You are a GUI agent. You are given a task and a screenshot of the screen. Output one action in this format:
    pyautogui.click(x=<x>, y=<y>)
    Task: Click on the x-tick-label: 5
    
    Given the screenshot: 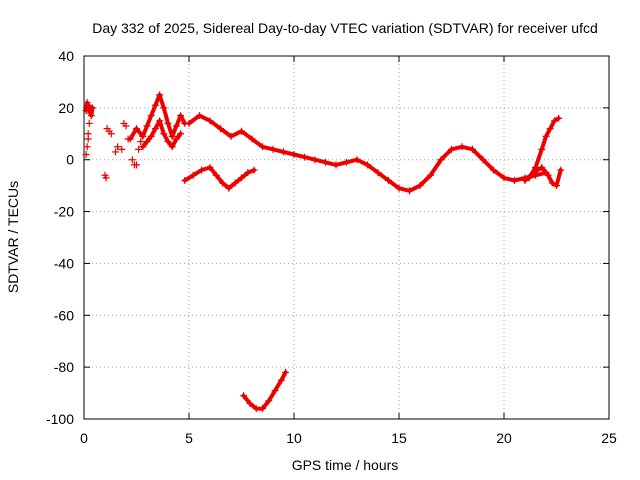 What is the action you would take?
    pyautogui.click(x=189, y=438)
    